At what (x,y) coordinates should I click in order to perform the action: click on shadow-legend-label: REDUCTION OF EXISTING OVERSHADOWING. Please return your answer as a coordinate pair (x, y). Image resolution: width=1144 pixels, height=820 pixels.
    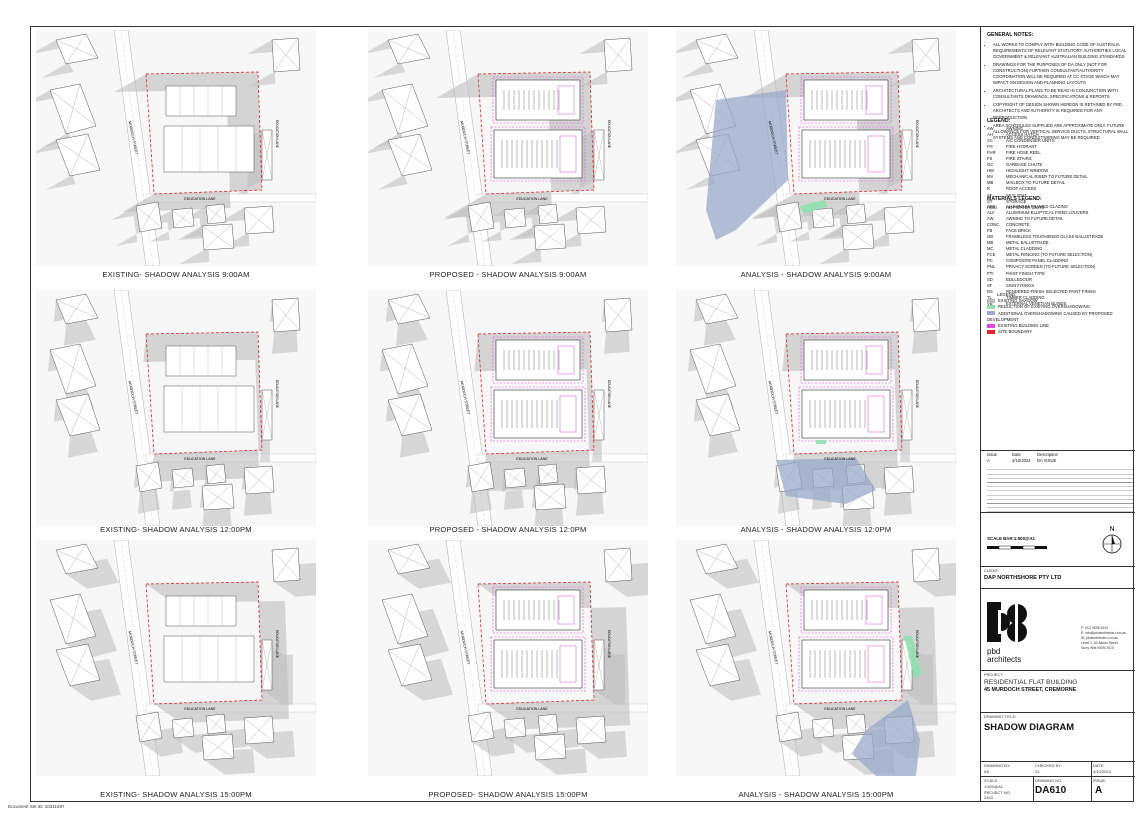
    Looking at the image, I should click on (1044, 307).